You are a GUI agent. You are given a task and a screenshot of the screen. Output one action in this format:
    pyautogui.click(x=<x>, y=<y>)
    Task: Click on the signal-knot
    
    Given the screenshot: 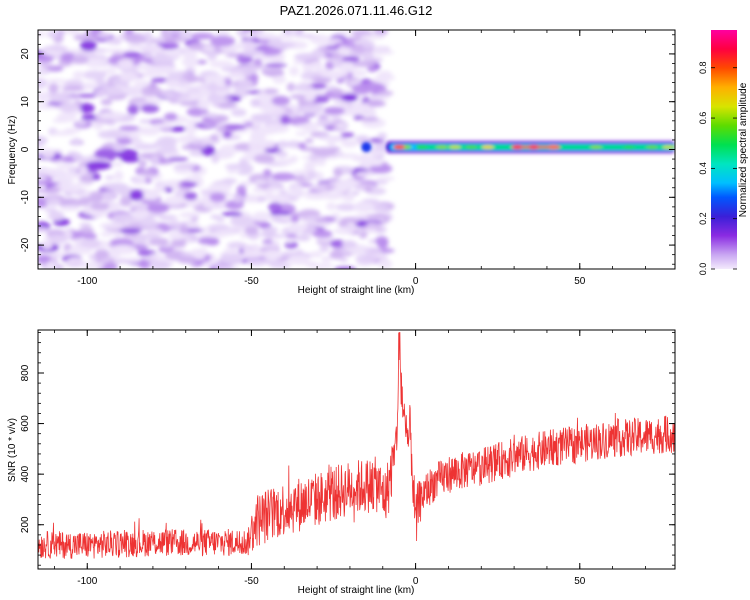 What is the action you would take?
    pyautogui.click(x=366, y=147)
    